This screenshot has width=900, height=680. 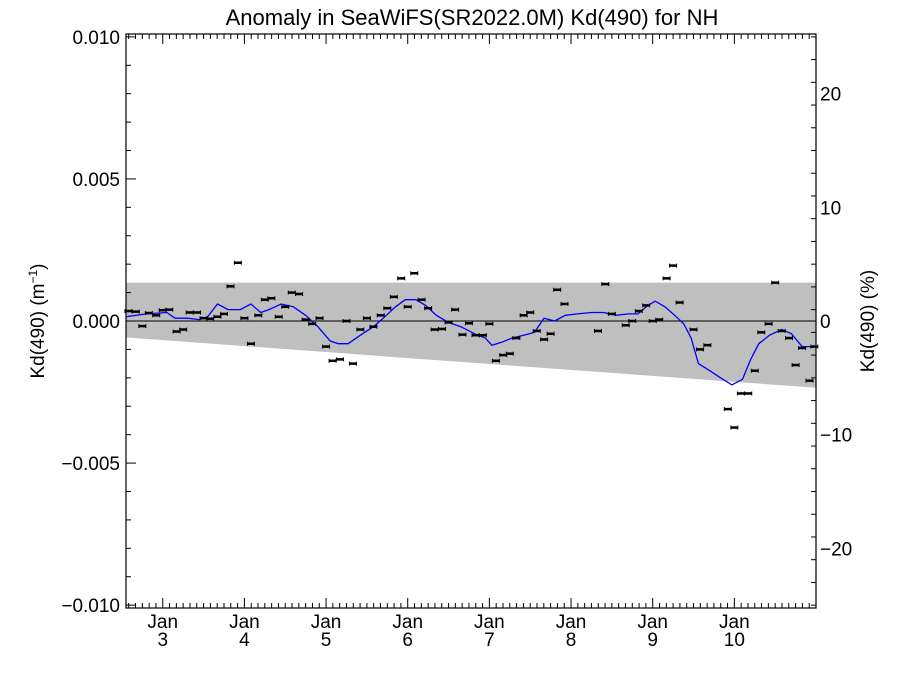 I want to click on smoothed-series-line, so click(x=470, y=342).